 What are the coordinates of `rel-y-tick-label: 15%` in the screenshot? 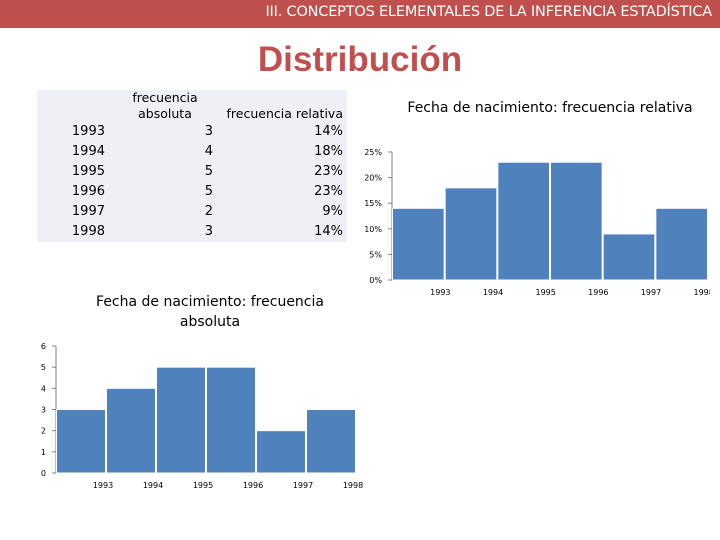 It's located at (373, 203).